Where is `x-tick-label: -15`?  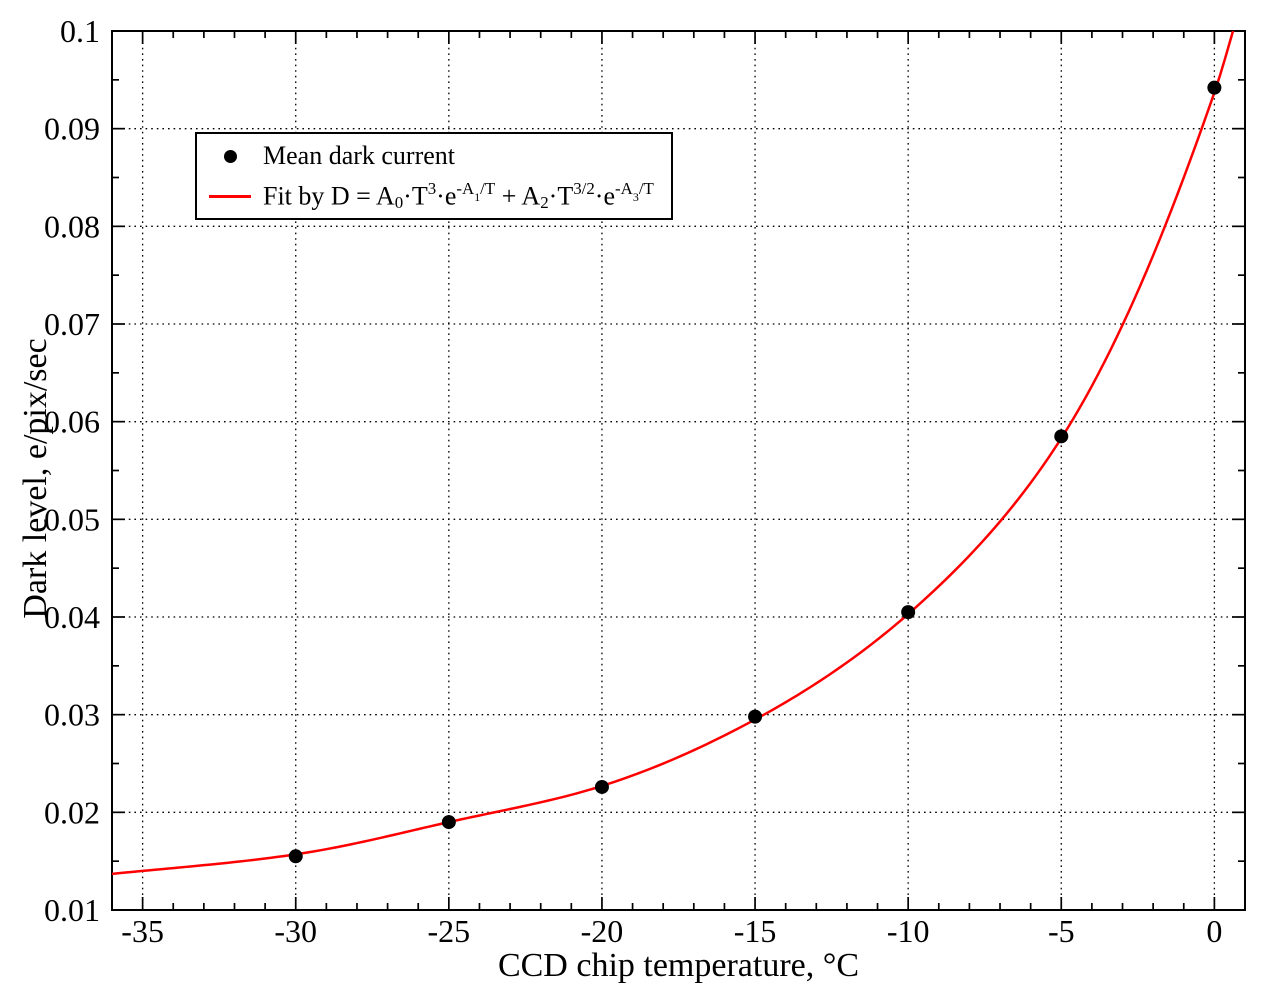
x-tick-label: -15 is located at coordinates (755, 931).